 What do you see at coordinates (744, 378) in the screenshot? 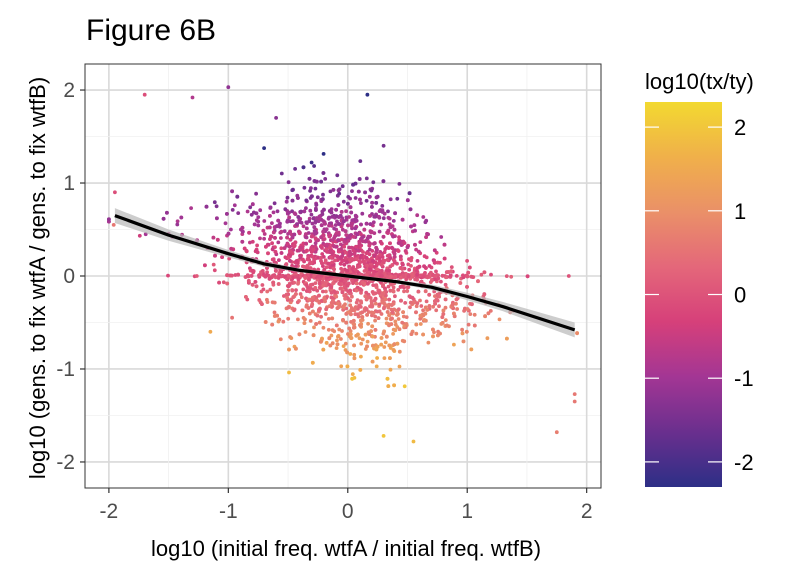
I see `colorbar-tick-label: -1` at bounding box center [744, 378].